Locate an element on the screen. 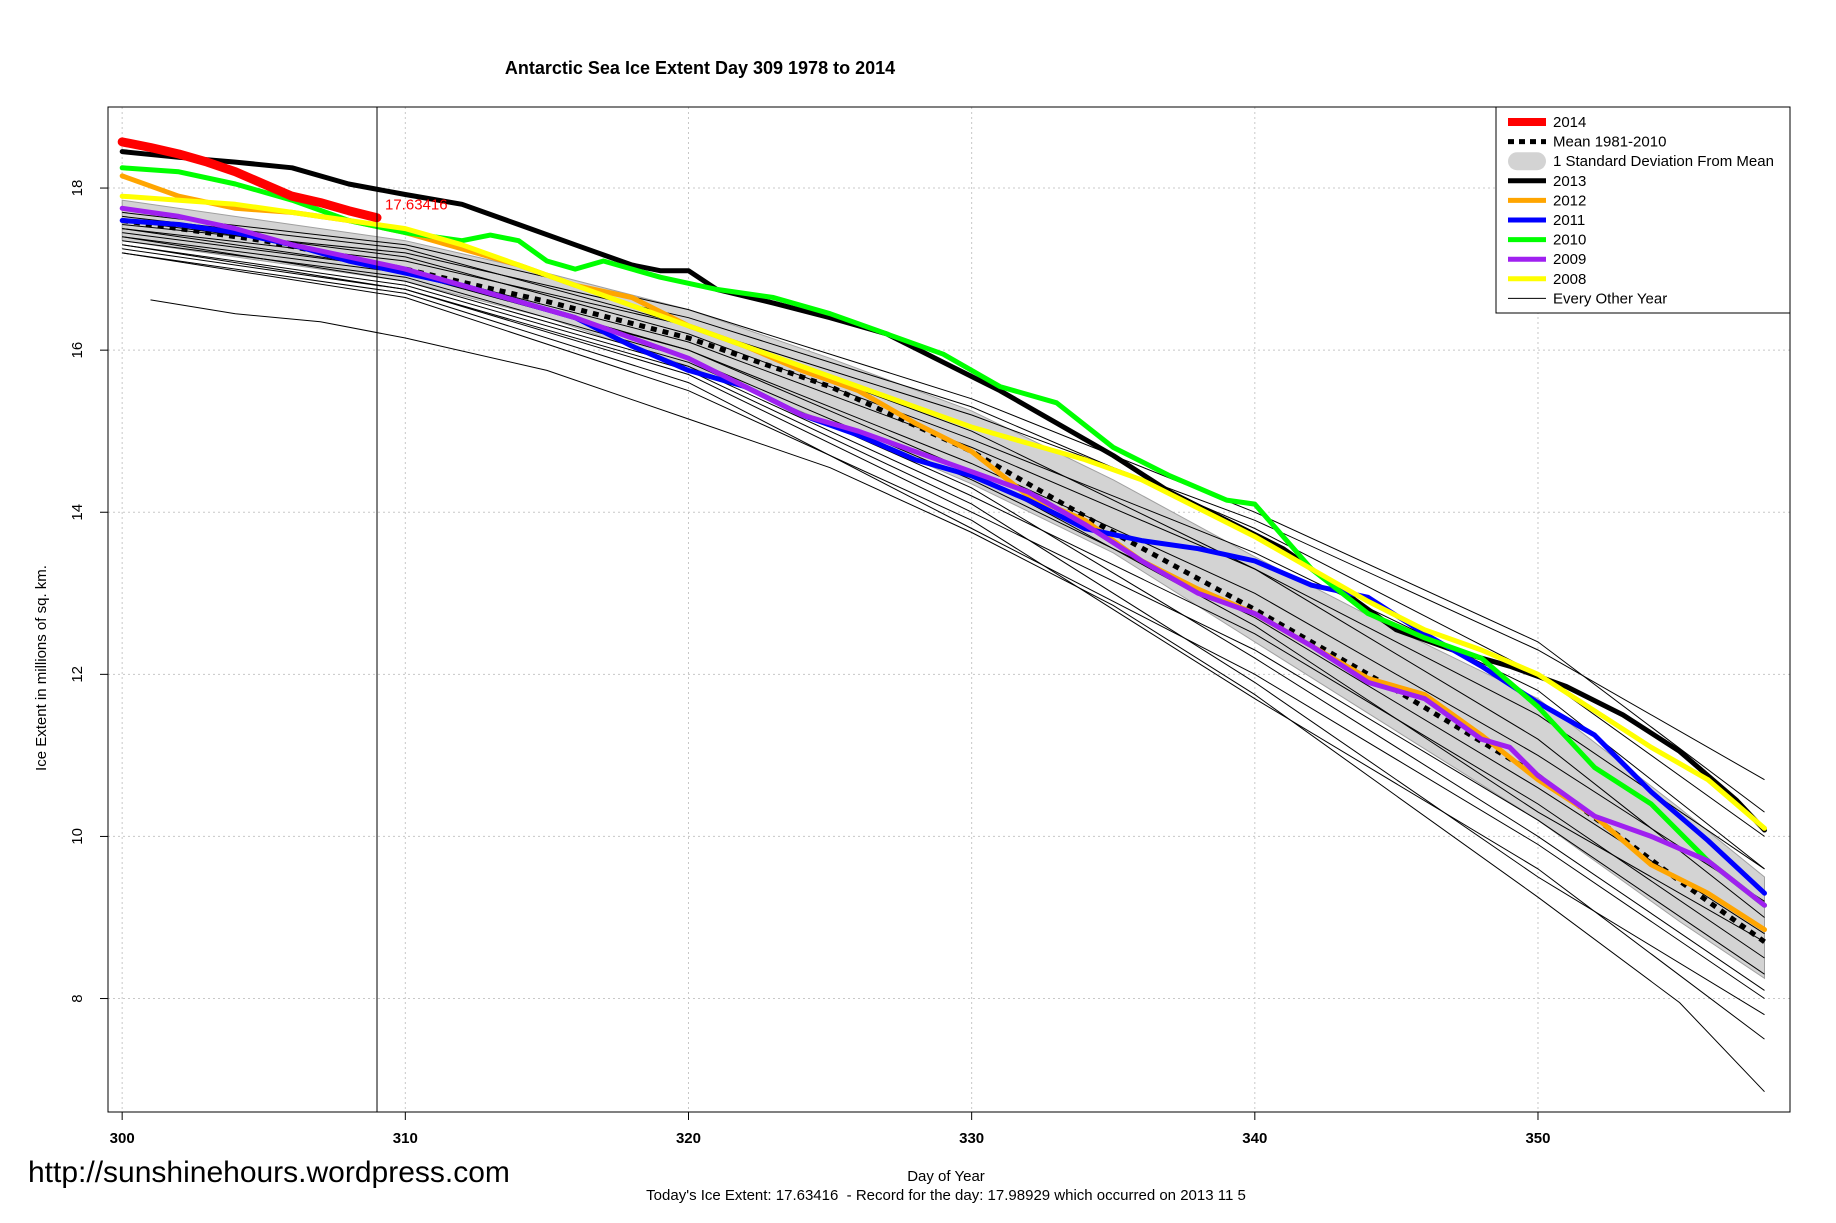  x-tick-label: 350 is located at coordinates (1537, 1138).